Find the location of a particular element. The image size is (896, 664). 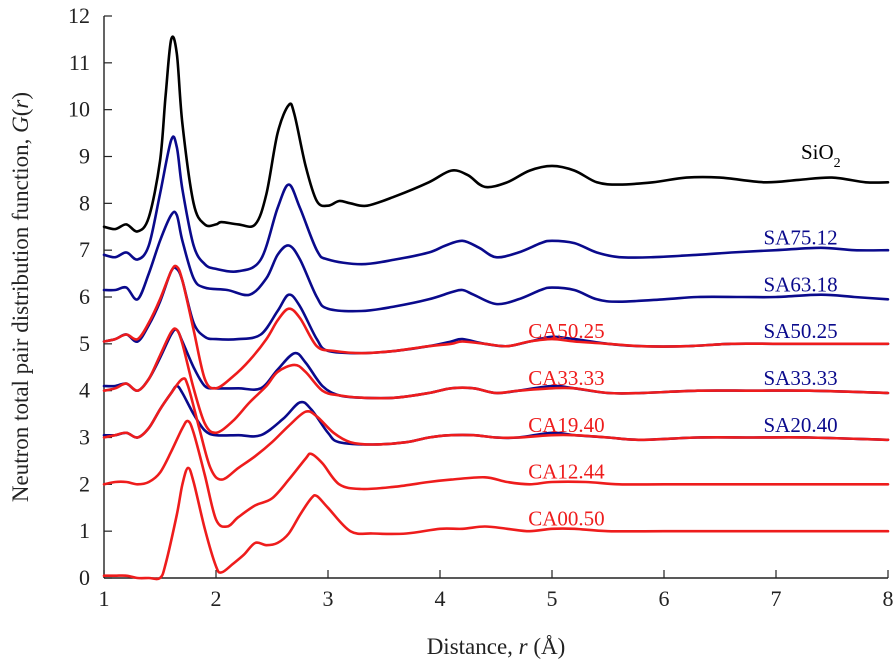

series-label-sa75-12: SA75.12 is located at coordinates (800, 238).